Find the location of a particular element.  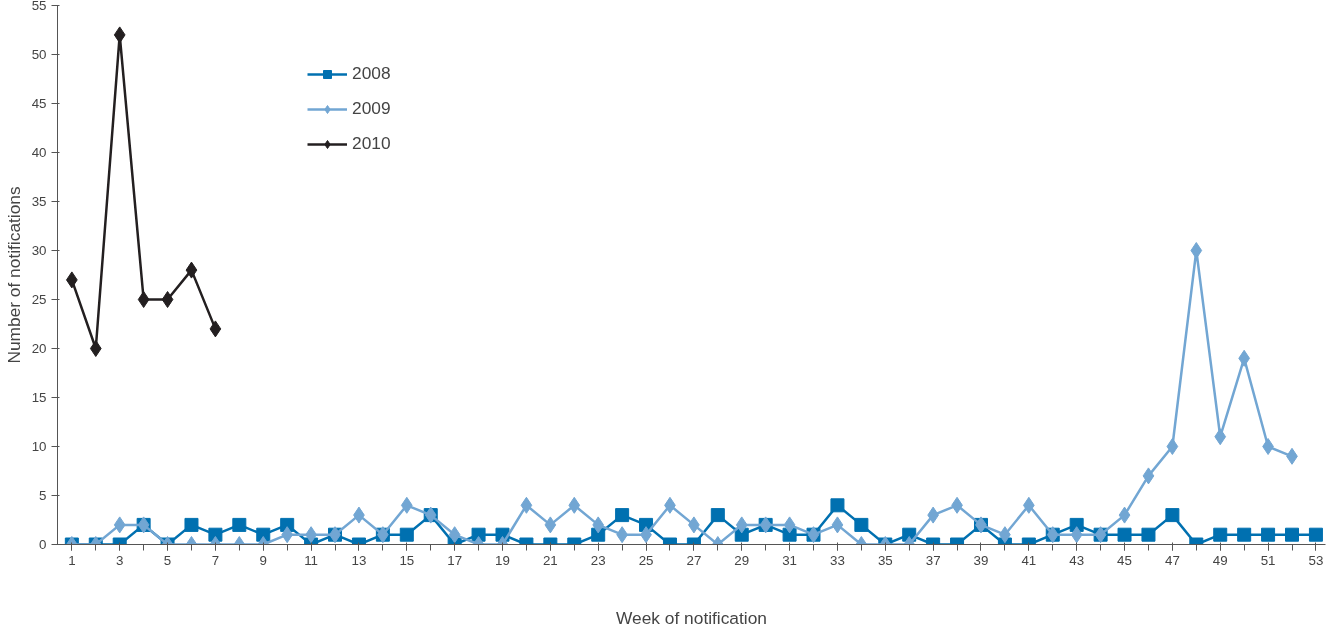

y-tick-label: 0 is located at coordinates (43, 544).